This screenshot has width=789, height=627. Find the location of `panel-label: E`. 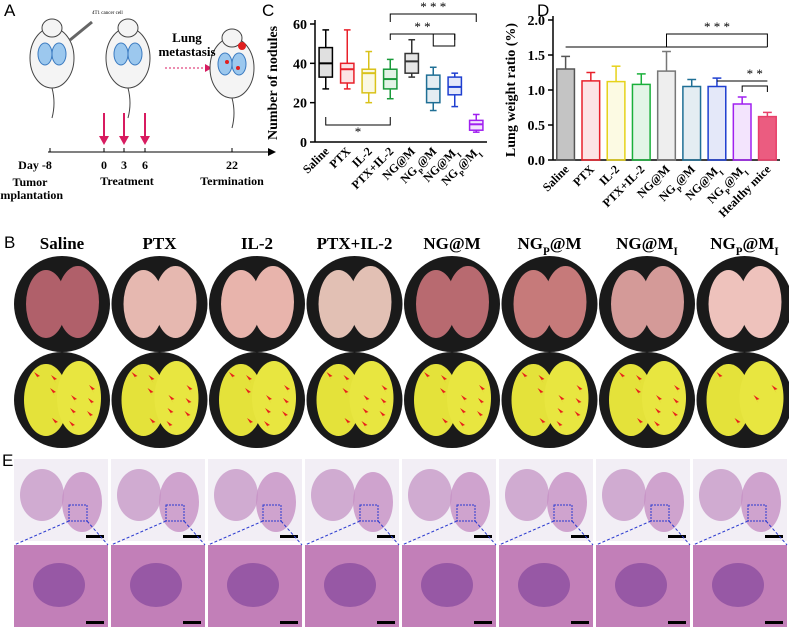

panel-label: E is located at coordinates (7, 460).